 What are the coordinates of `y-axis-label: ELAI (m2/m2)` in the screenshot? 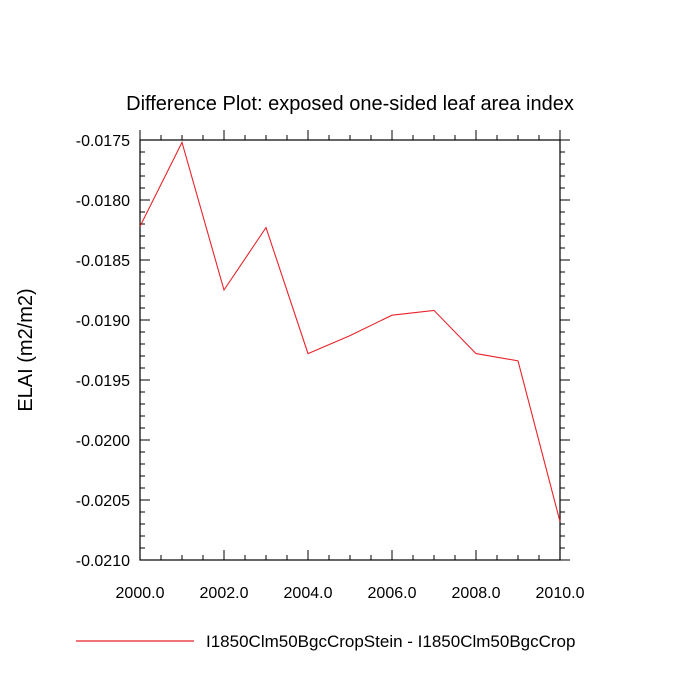 It's located at (26, 349).